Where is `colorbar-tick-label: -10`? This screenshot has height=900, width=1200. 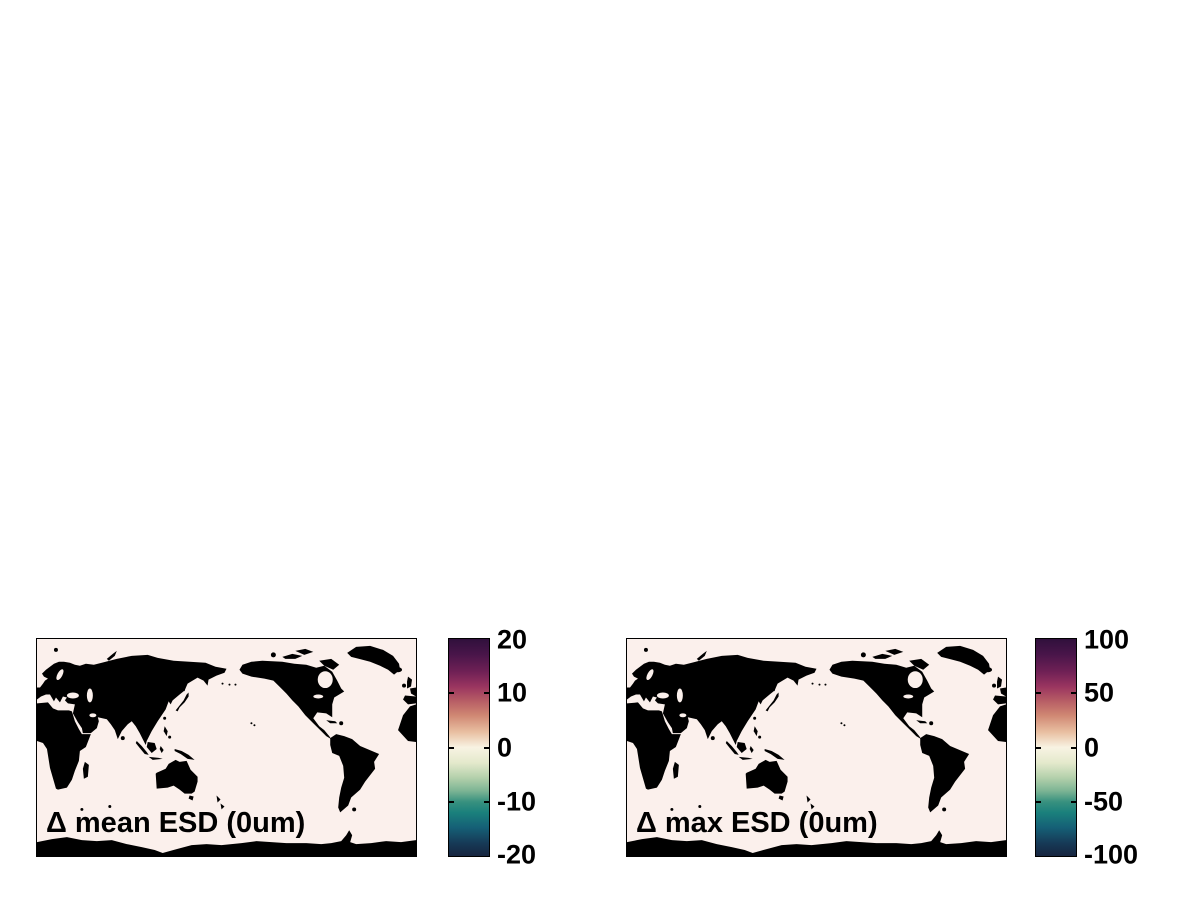 colorbar-tick-label: -10 is located at coordinates (517, 801).